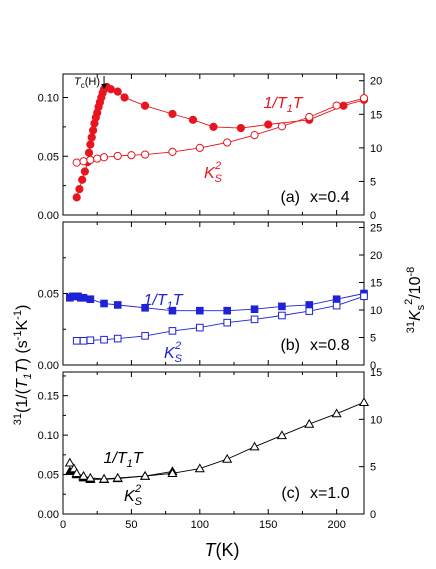  I want to click on series-label-tail: T, so click(138, 458).